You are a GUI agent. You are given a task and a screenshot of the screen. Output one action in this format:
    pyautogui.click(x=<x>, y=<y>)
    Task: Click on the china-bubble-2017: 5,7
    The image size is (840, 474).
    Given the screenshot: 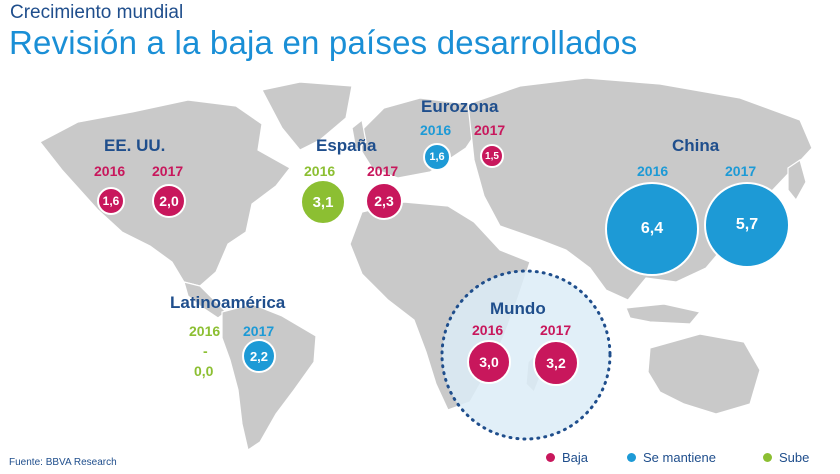 What is the action you would take?
    pyautogui.click(x=747, y=225)
    